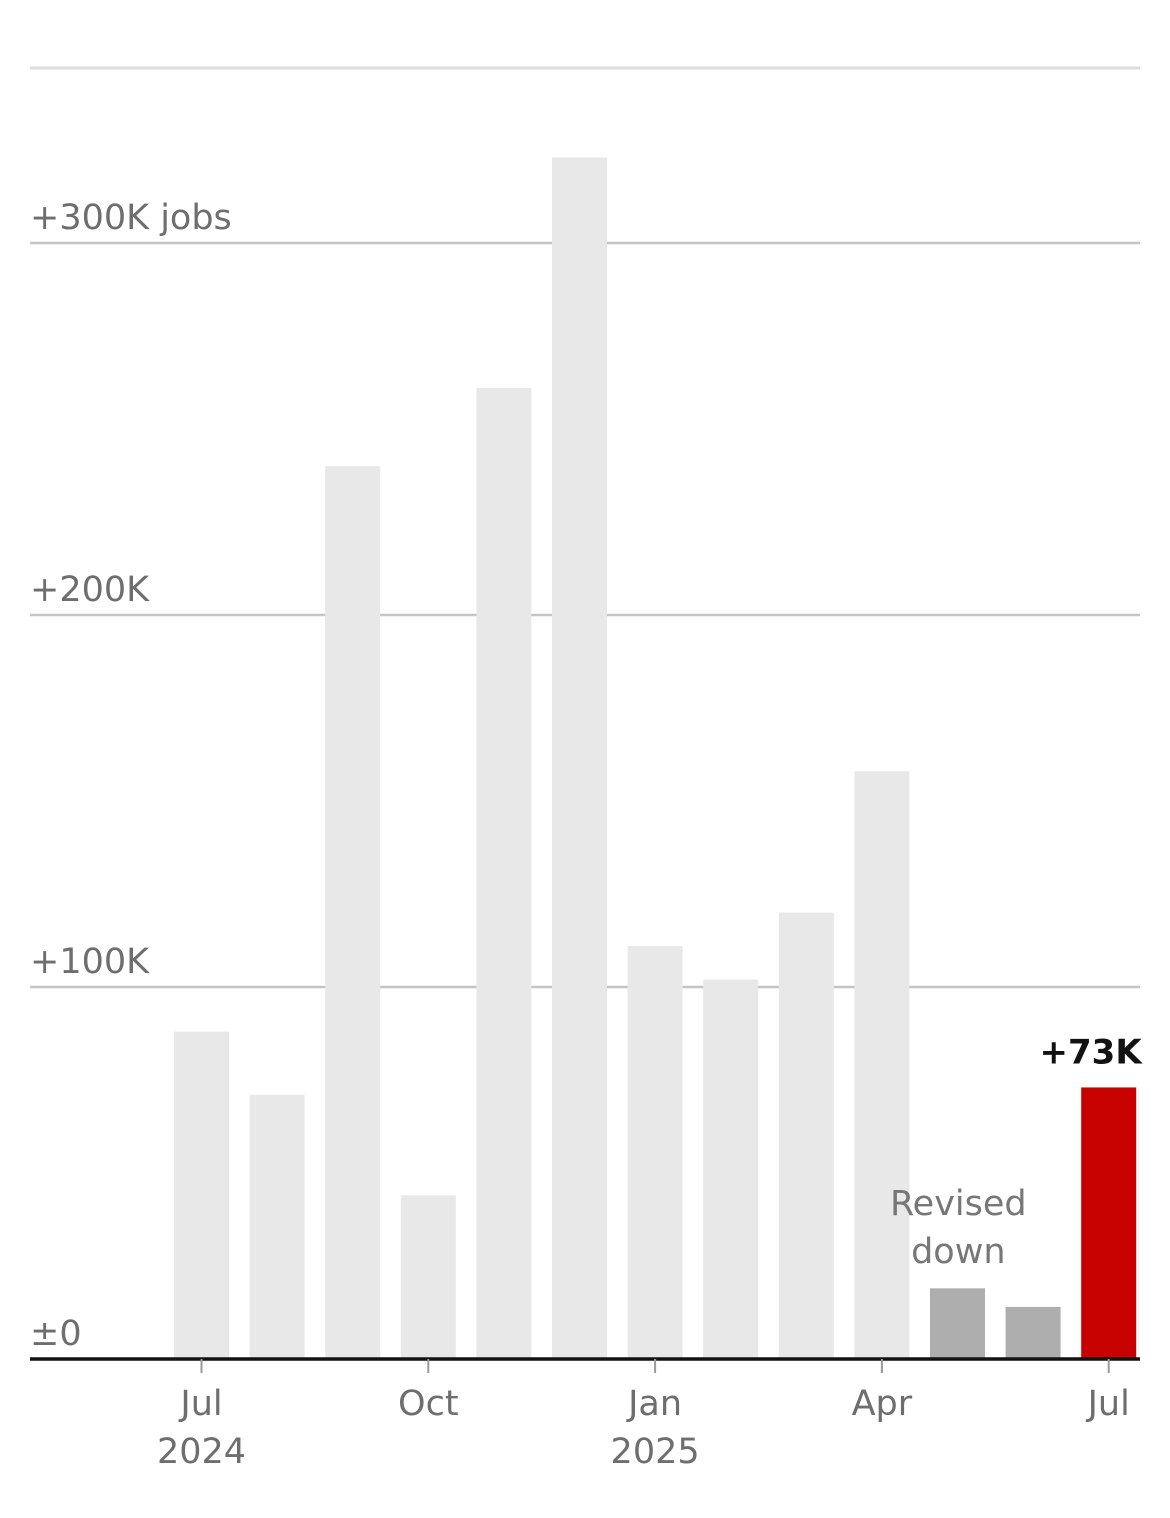 The height and width of the screenshot is (1518, 1170). Describe the element at coordinates (958, 1252) in the screenshot. I see `annotation-revised-down-line: down` at that location.